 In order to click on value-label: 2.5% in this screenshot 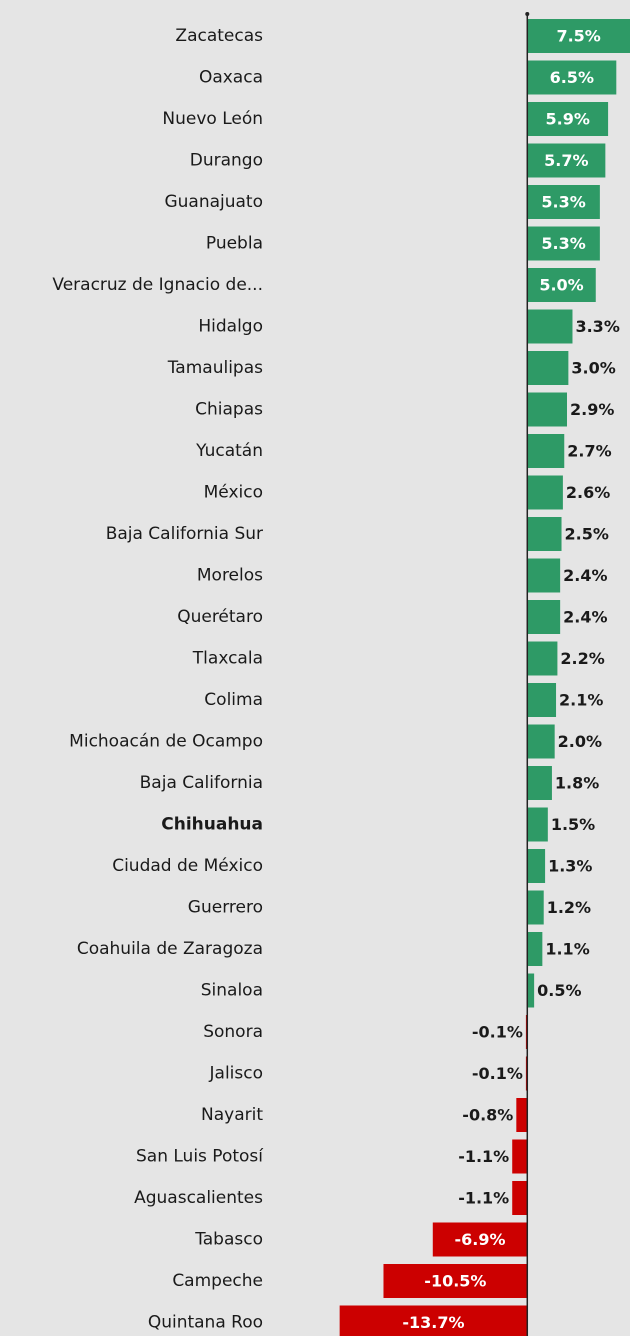, I will do `click(587, 534)`.